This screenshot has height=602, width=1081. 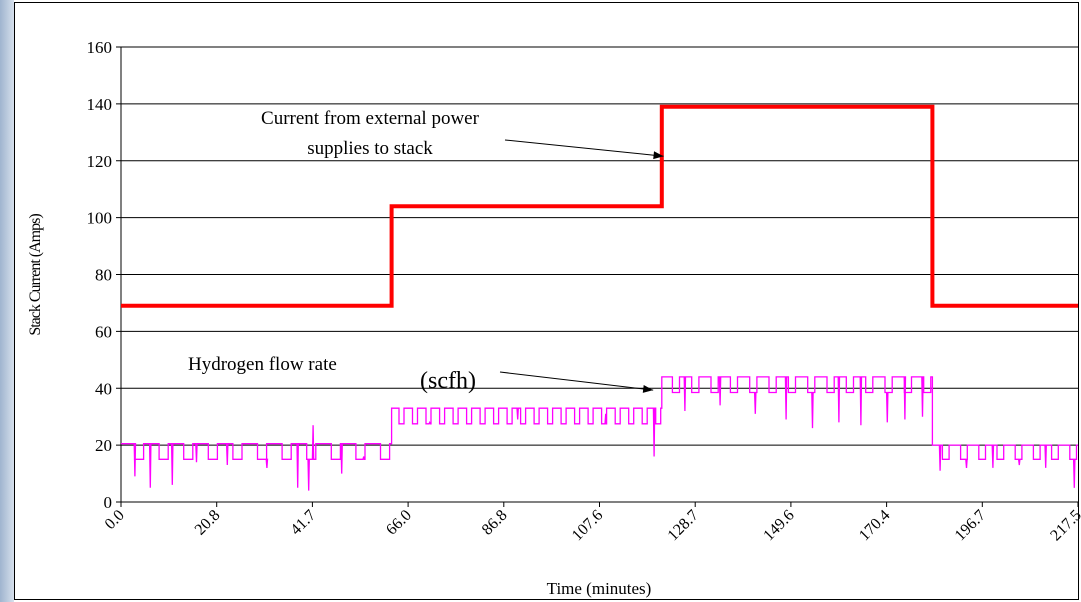 What do you see at coordinates (370, 148) in the screenshot?
I see `annotation-current-line-2: supplies to stack` at bounding box center [370, 148].